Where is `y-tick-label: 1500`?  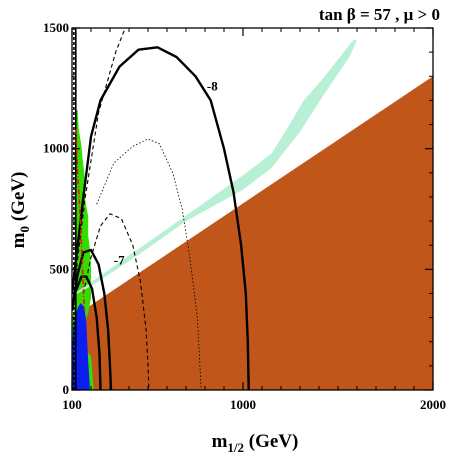
y-tick-label: 1500 is located at coordinates (56, 27).